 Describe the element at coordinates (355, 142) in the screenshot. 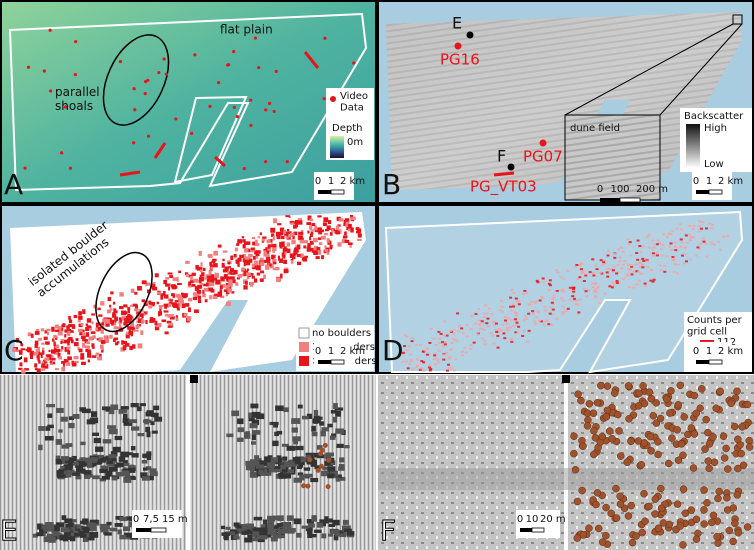

I see `legend-label: 0m` at that location.